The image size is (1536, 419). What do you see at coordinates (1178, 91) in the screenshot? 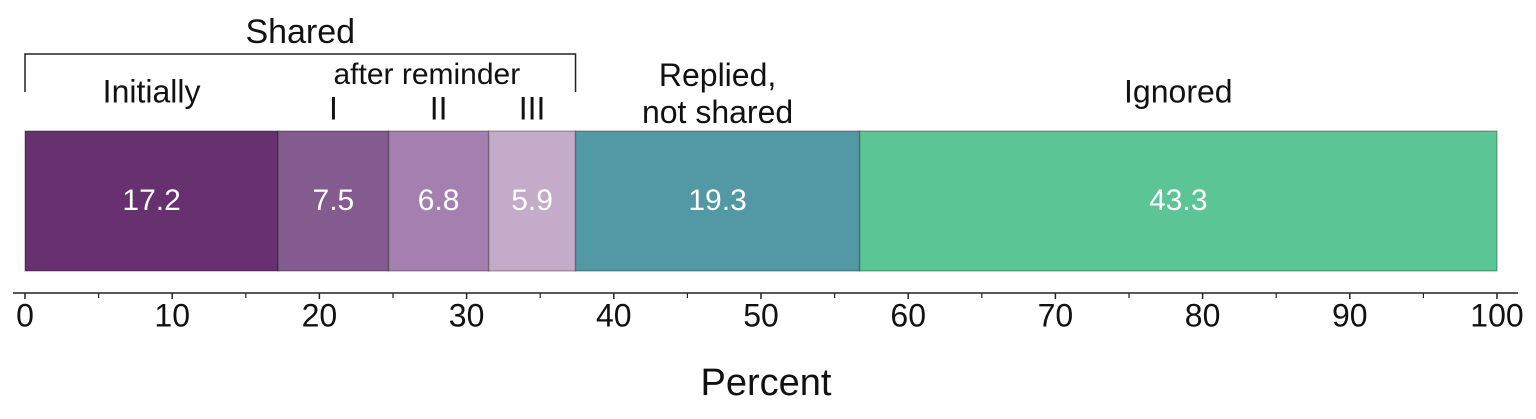
I see `segment-label: Ignored` at bounding box center [1178, 91].